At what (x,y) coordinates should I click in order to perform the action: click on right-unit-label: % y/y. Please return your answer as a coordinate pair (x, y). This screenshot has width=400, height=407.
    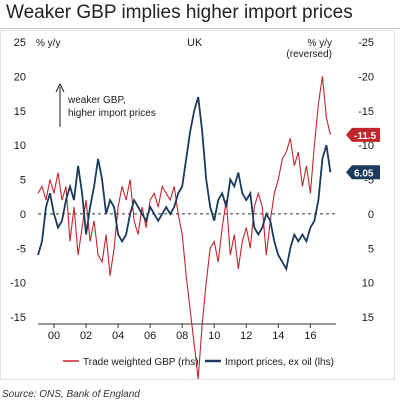
    Looking at the image, I should click on (320, 43).